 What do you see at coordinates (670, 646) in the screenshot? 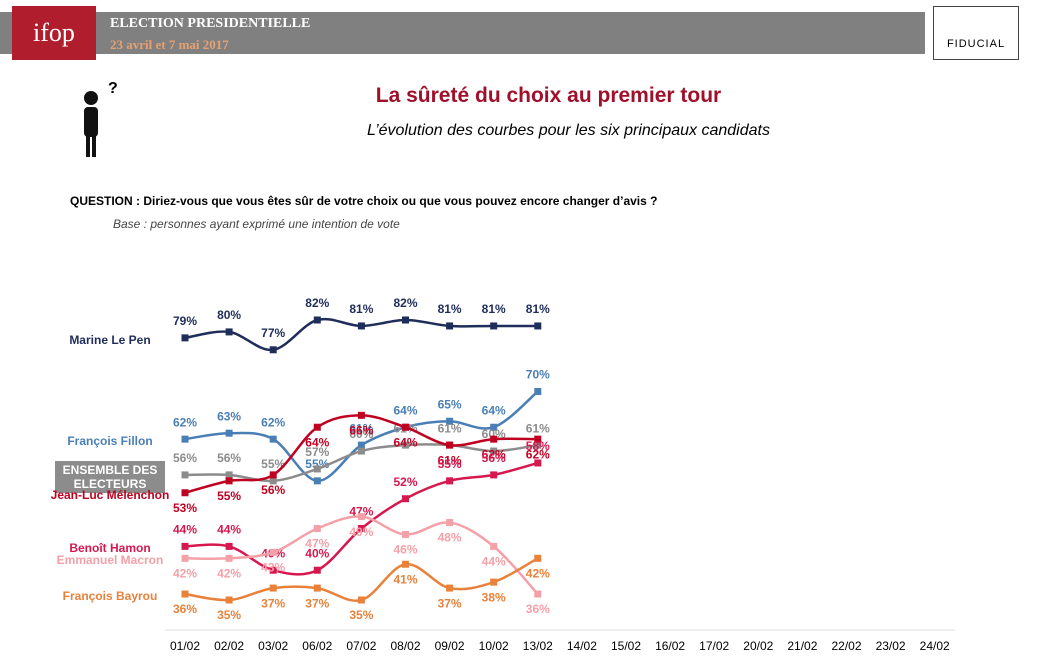
I see `x-tick-label: 16/02` at bounding box center [670, 646].